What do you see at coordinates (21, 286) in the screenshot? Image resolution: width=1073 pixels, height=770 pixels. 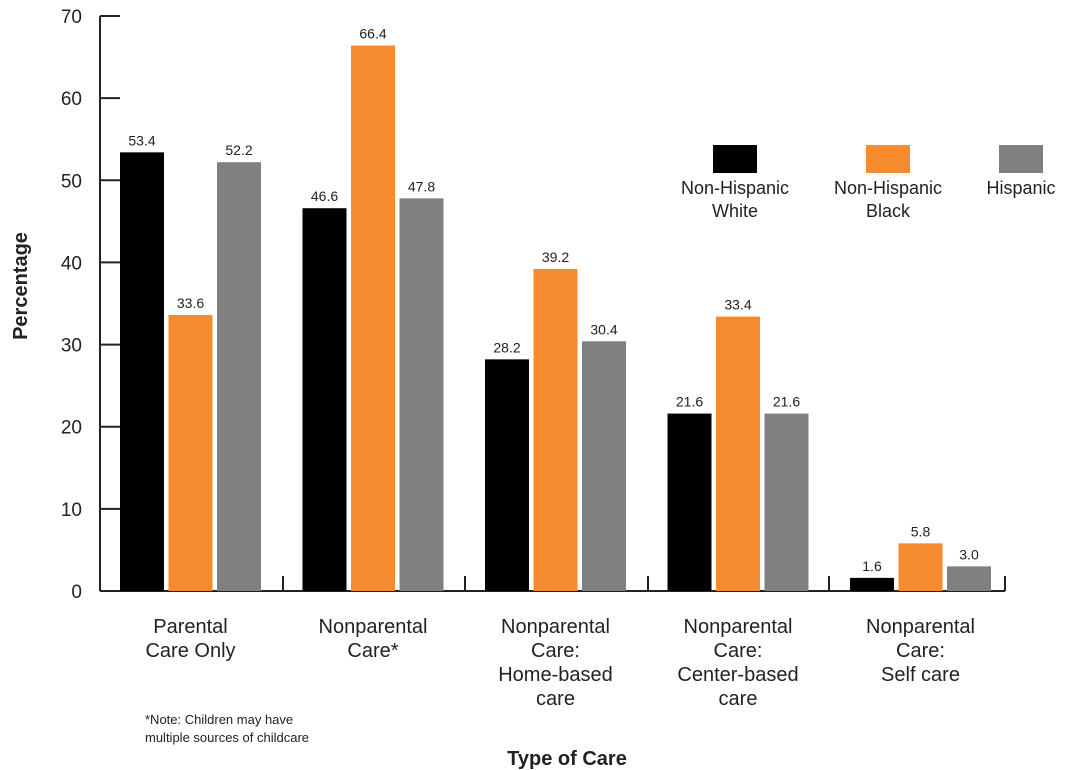 I see `y-axis-title: Percentage` at bounding box center [21, 286].